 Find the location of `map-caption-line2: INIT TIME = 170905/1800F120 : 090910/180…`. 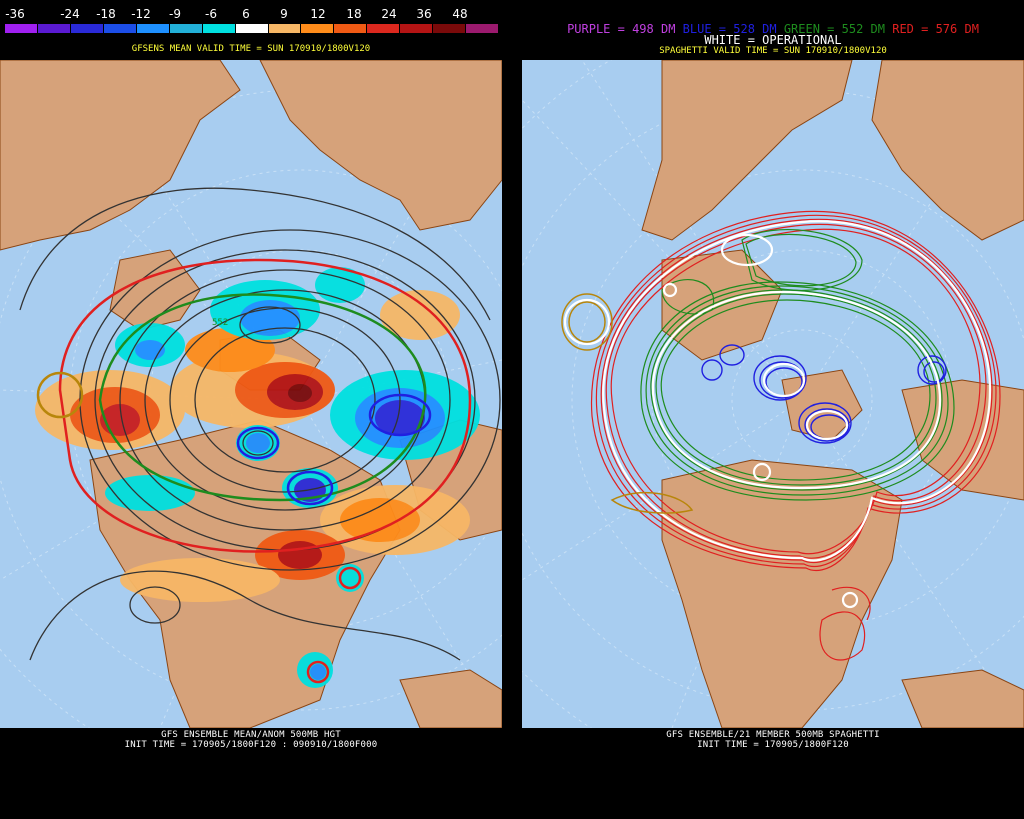

map-caption-line2: INIT TIME = 170905/1800F120 : 090910/180… is located at coordinates (251, 745).